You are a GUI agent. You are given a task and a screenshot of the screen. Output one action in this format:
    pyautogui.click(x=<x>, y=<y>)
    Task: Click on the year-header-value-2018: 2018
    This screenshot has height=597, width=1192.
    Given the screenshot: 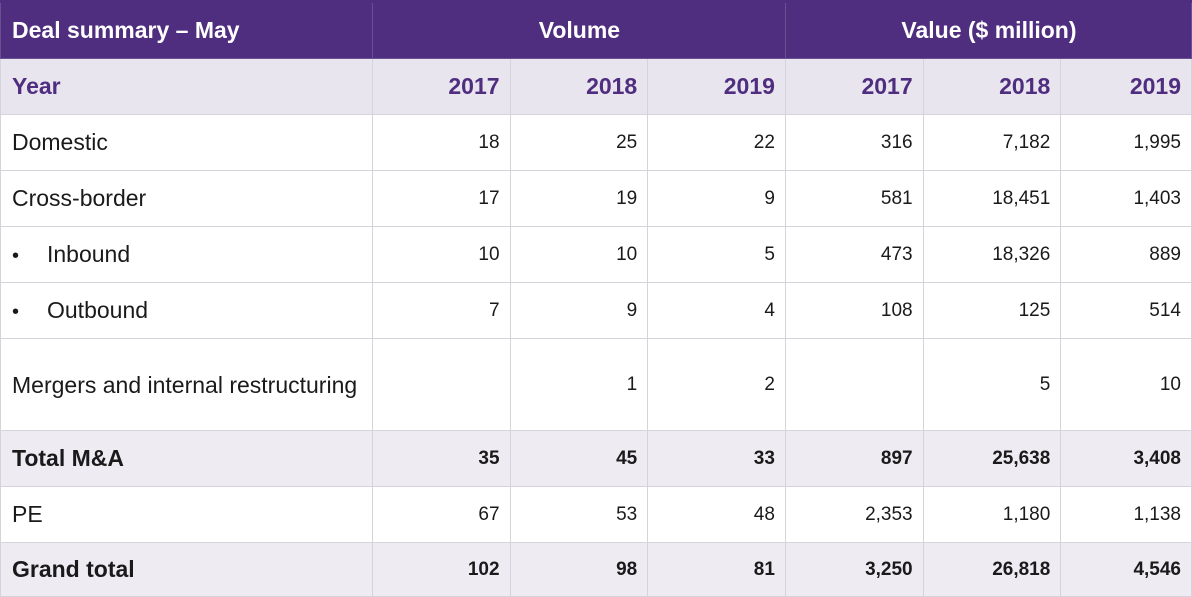 What is the action you would take?
    pyautogui.click(x=992, y=86)
    